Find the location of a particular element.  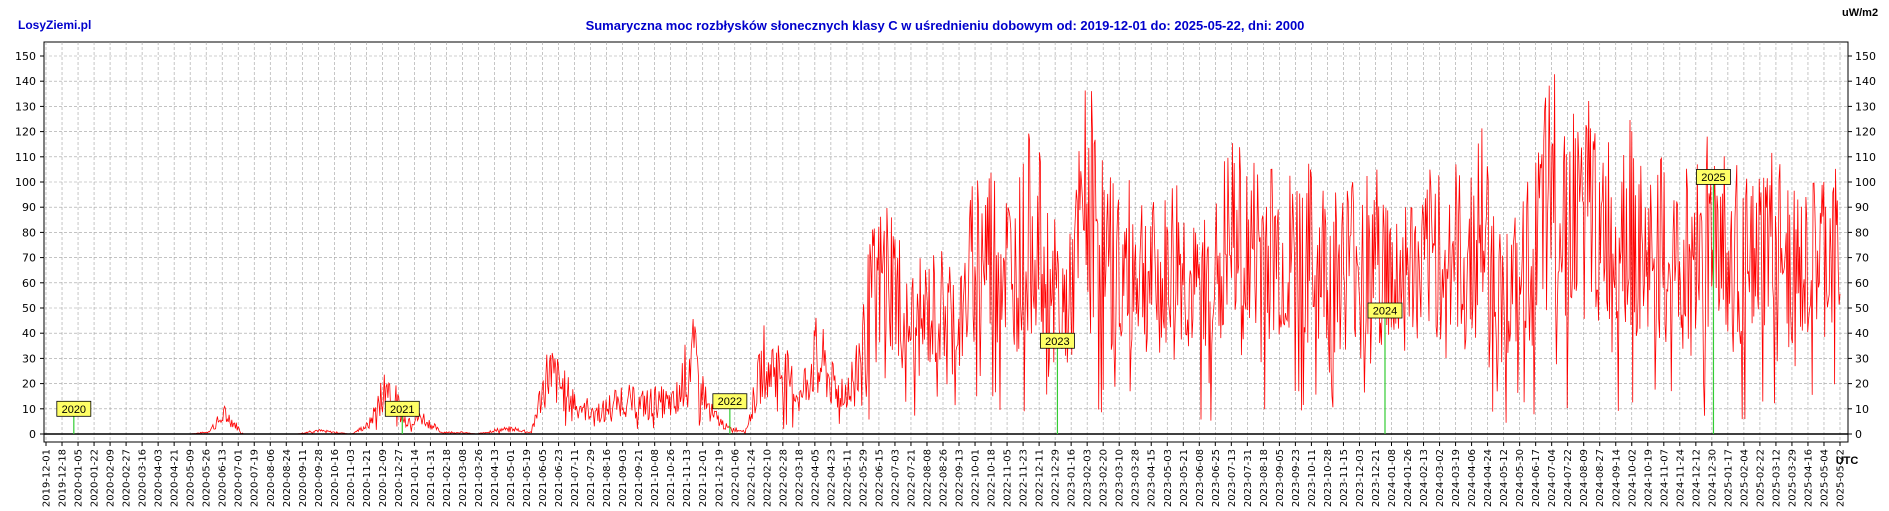

x-tick-label: 2020-12-27 is located at coordinates (399, 478).